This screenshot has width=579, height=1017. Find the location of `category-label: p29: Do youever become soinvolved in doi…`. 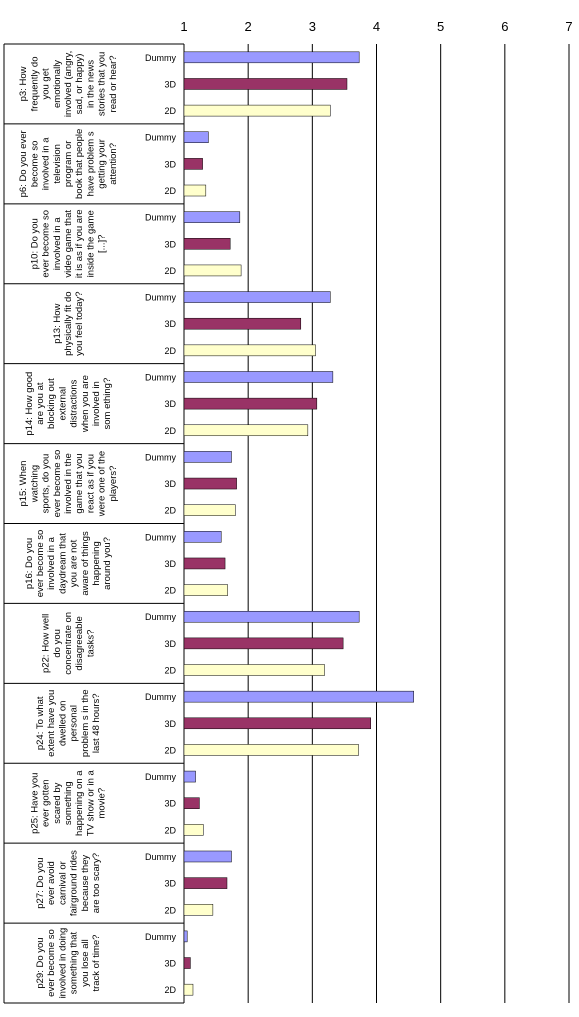

category-label: p29: Do youever become soinvolved in doi… is located at coordinates (68, 963).